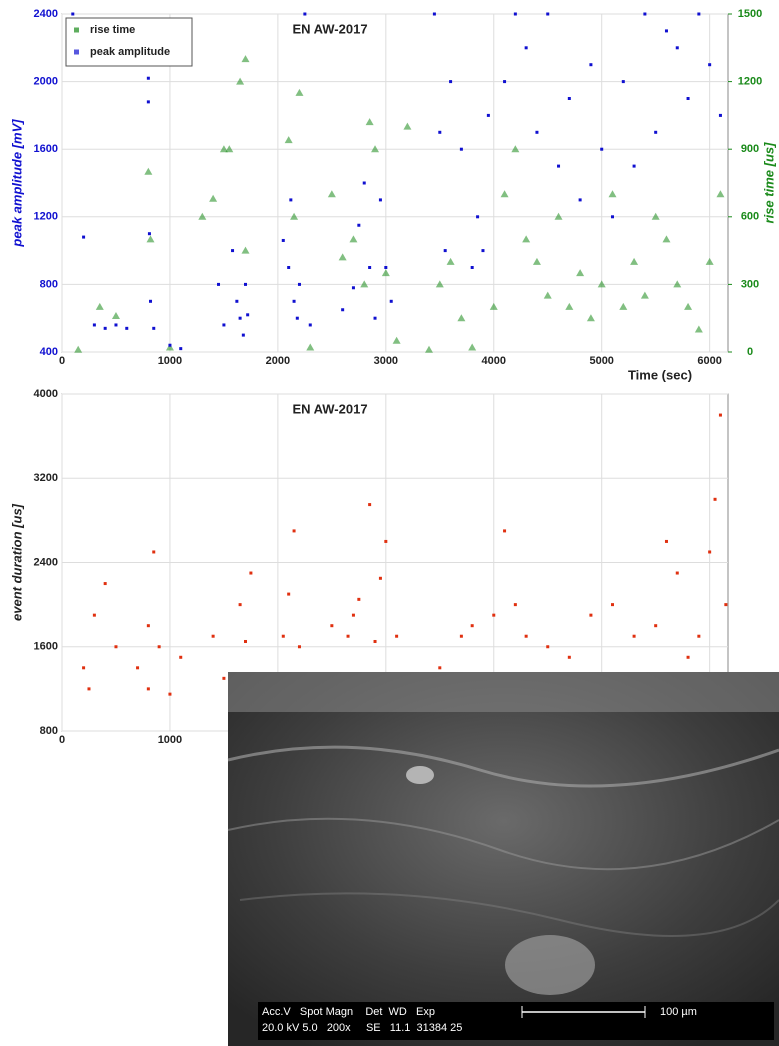  I want to click on chart-title: EN AW-2017, so click(329, 28).